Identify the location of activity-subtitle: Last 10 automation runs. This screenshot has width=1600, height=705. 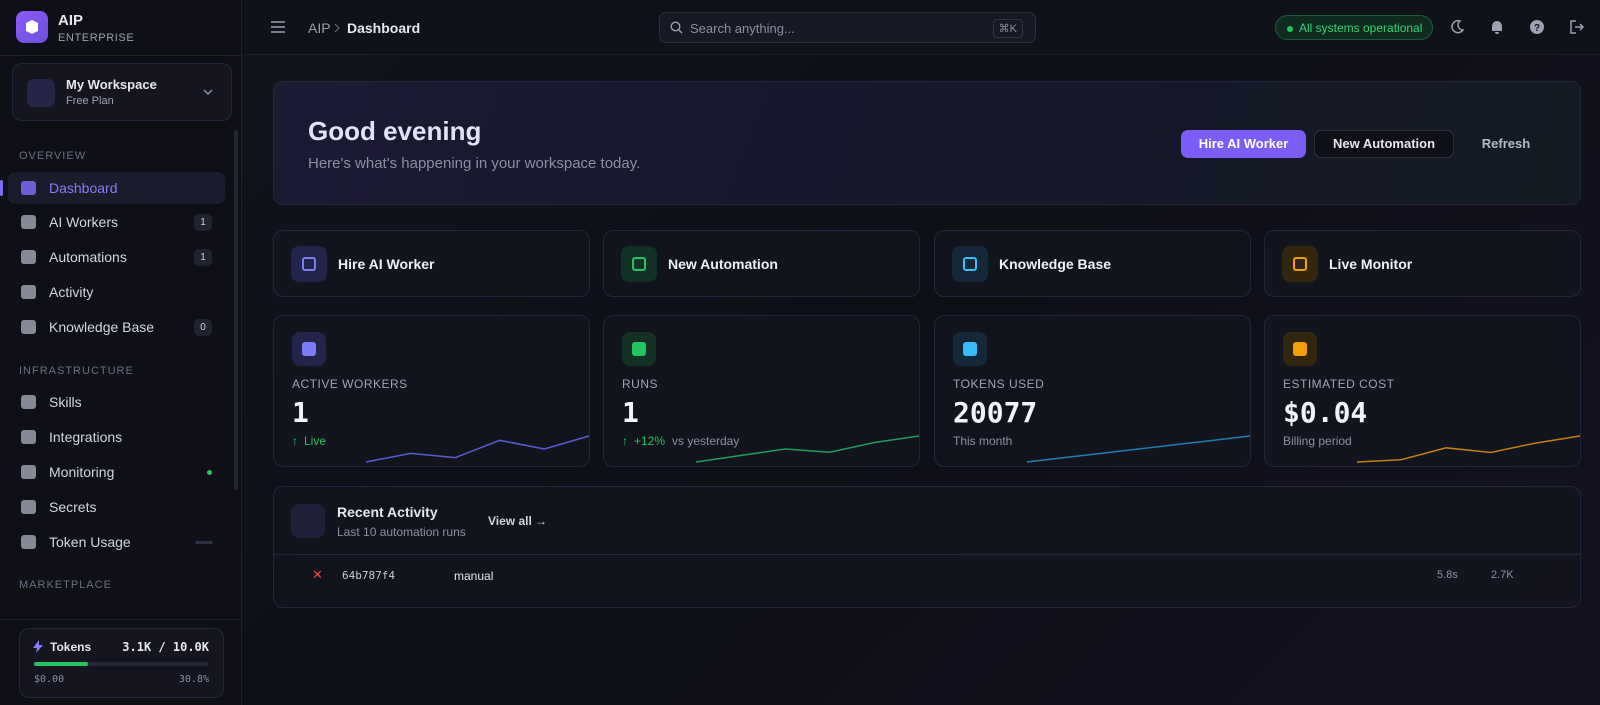
(401, 532).